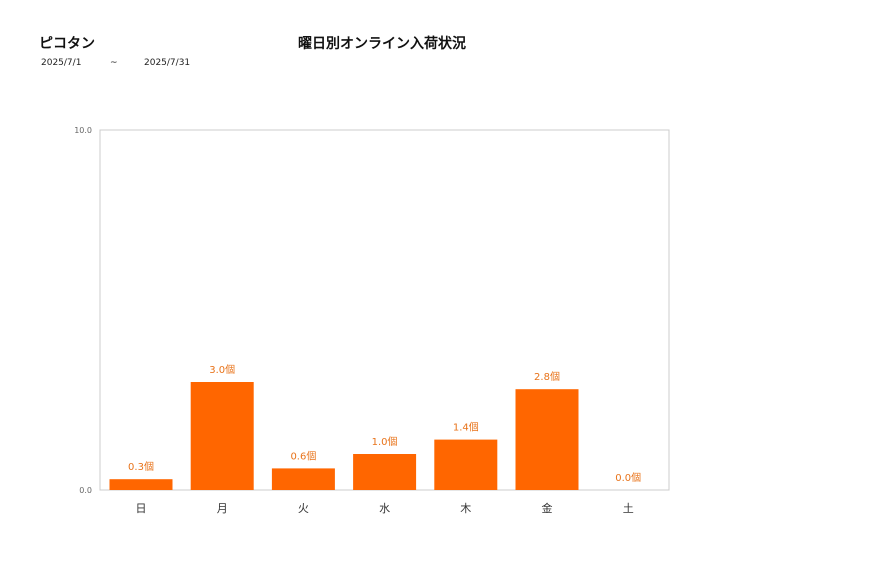  I want to click on bars-layer, so click(384, 436).